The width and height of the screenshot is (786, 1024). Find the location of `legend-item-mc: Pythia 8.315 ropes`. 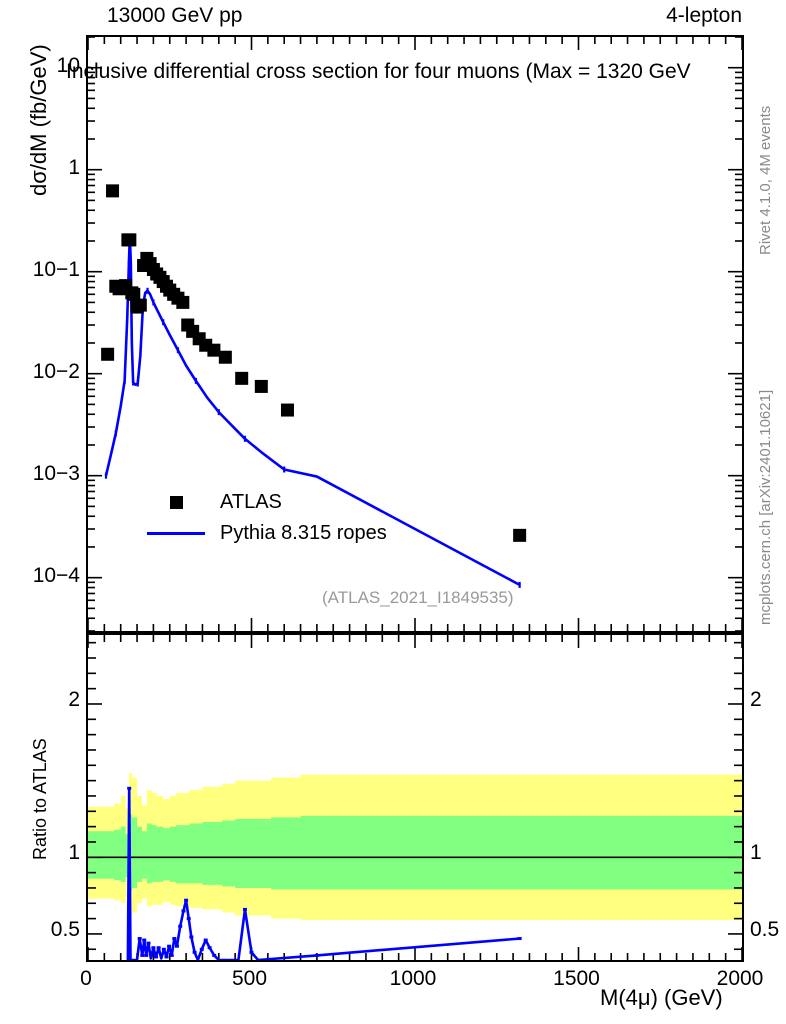

legend-item-mc: Pythia 8.315 ropes is located at coordinates (263, 533).